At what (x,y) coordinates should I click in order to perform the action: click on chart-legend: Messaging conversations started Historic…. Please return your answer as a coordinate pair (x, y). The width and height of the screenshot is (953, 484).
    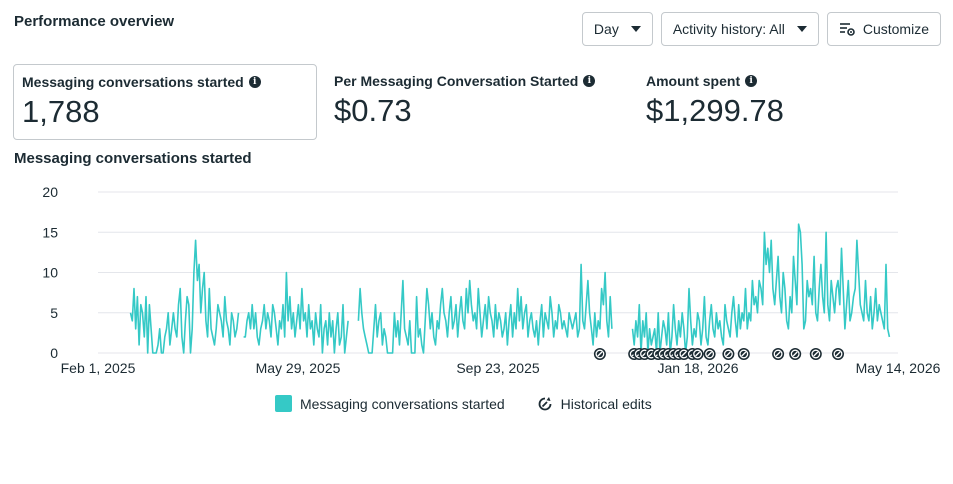
    Looking at the image, I should click on (479, 403).